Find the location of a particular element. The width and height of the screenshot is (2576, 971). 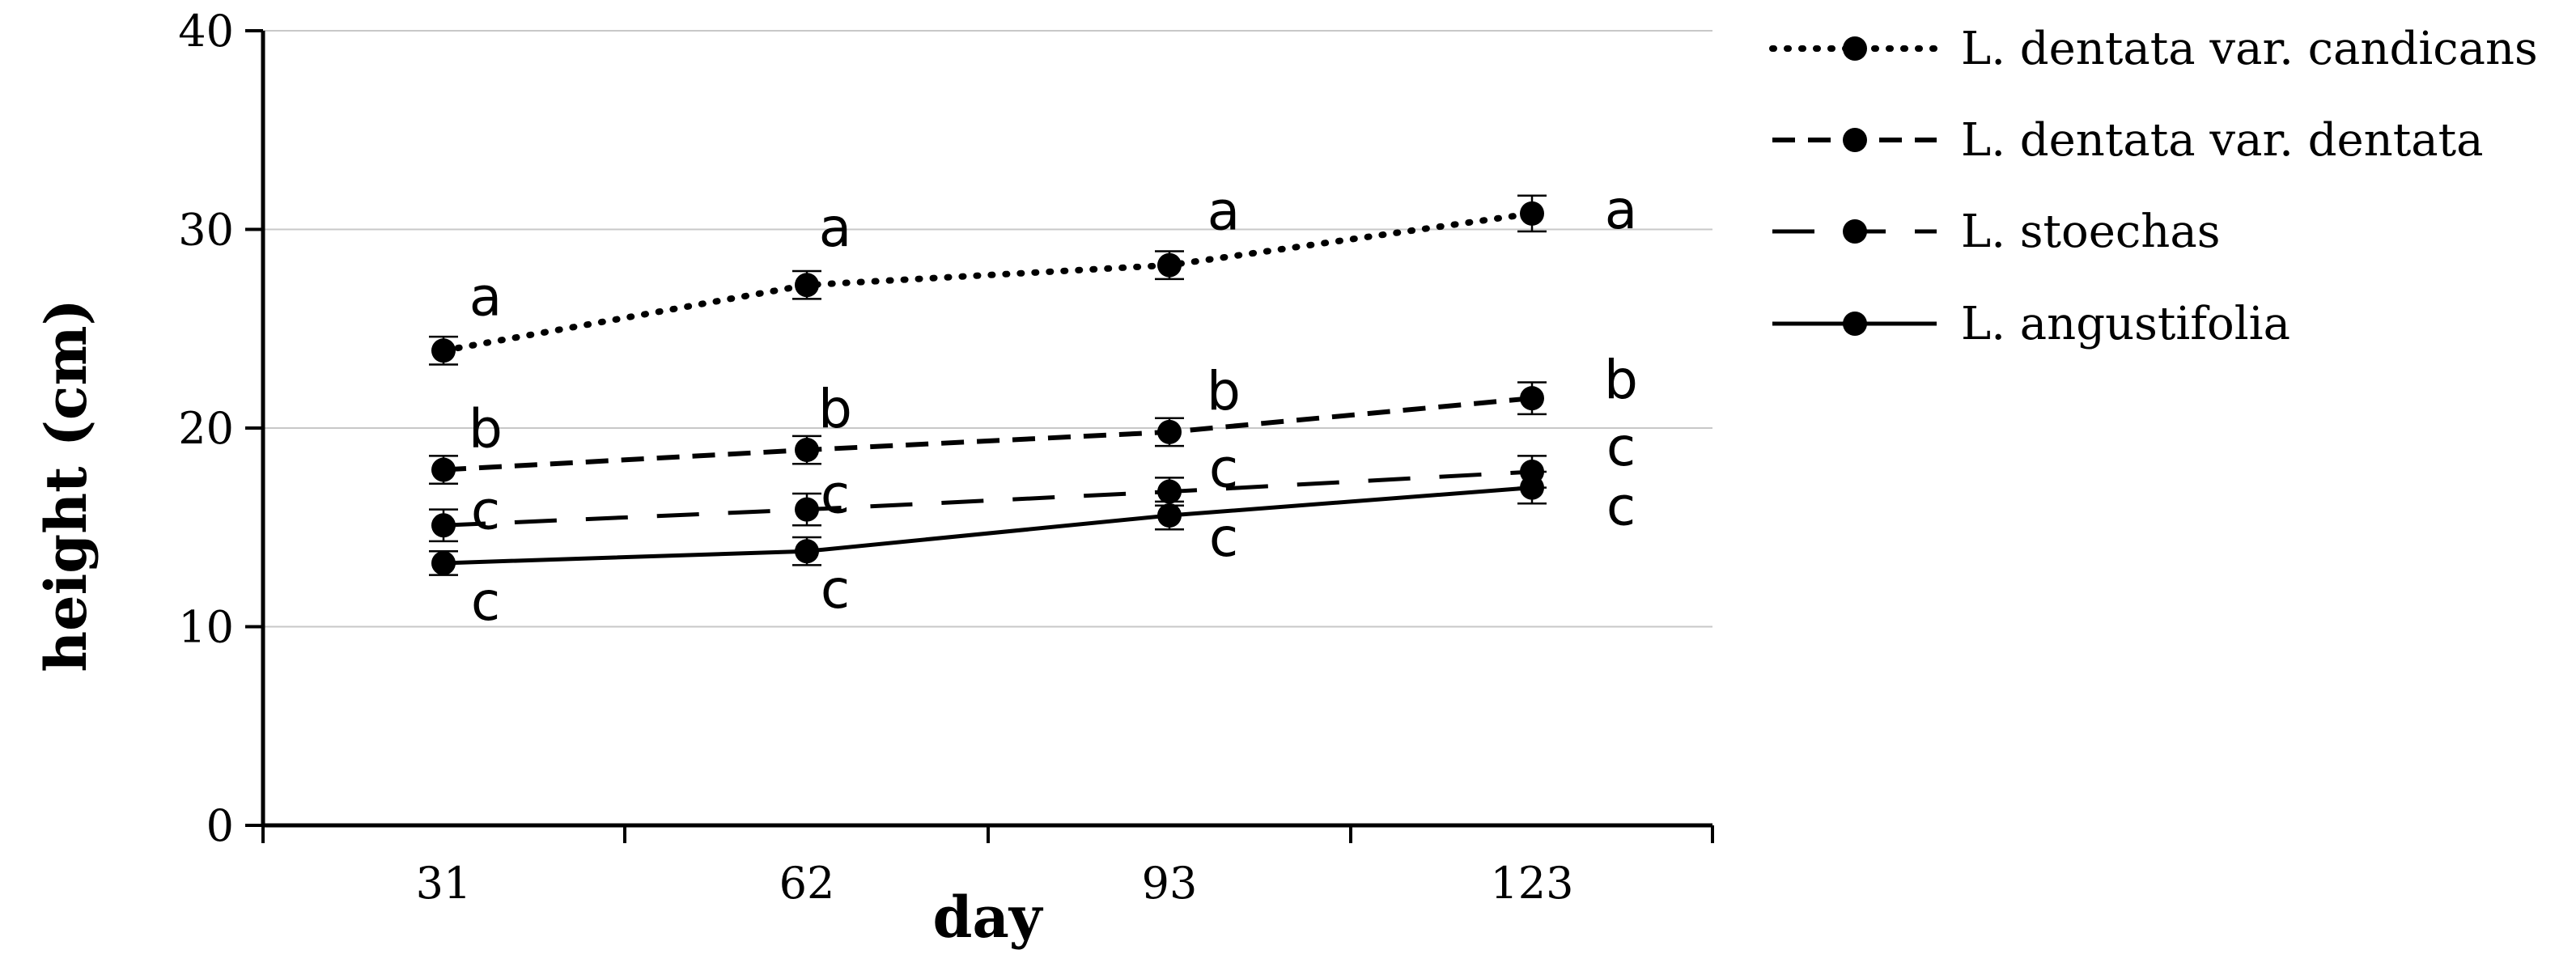

y-tick-label: 40 is located at coordinates (206, 31).